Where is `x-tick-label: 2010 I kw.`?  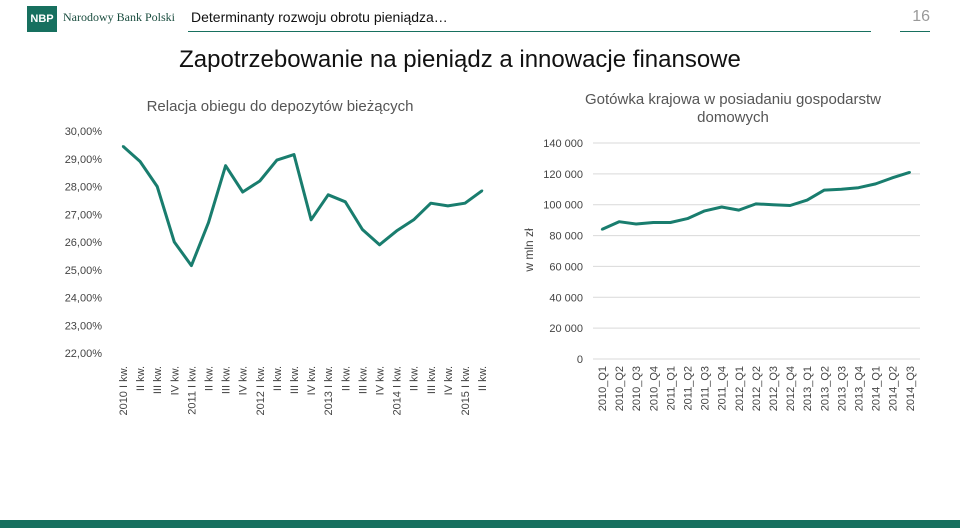 x-tick-label: 2010 I kw. is located at coordinates (124, 391).